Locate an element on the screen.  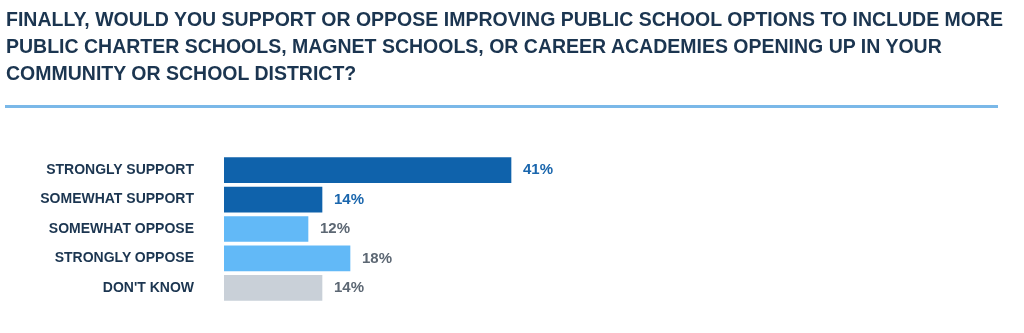
y-tick-label: STRONGLY SUPPORT is located at coordinates (120, 168).